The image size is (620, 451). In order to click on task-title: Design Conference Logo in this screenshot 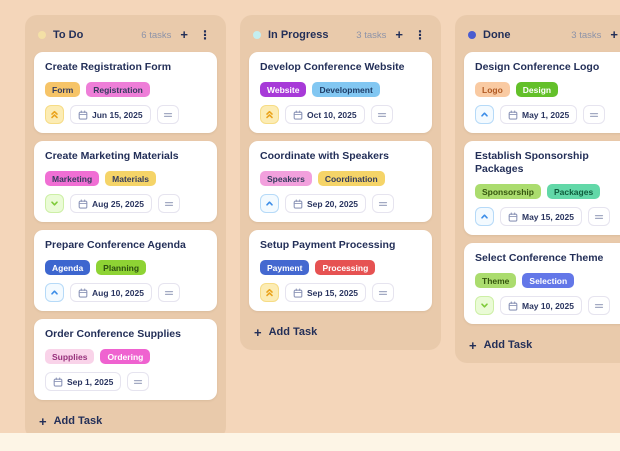, I will do `click(537, 67)`.